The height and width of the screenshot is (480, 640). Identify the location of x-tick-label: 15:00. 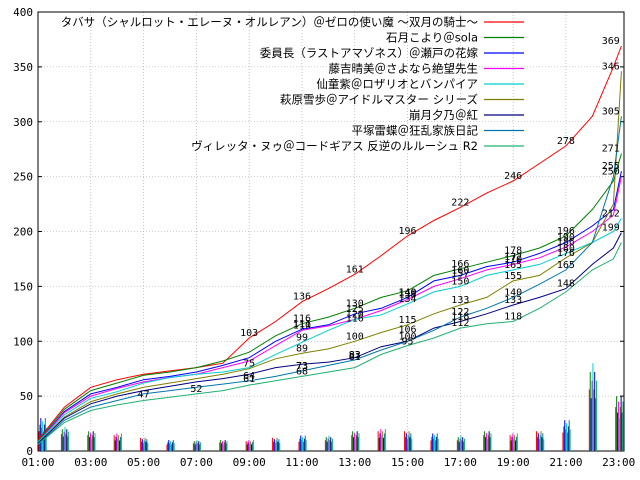
(407, 462).